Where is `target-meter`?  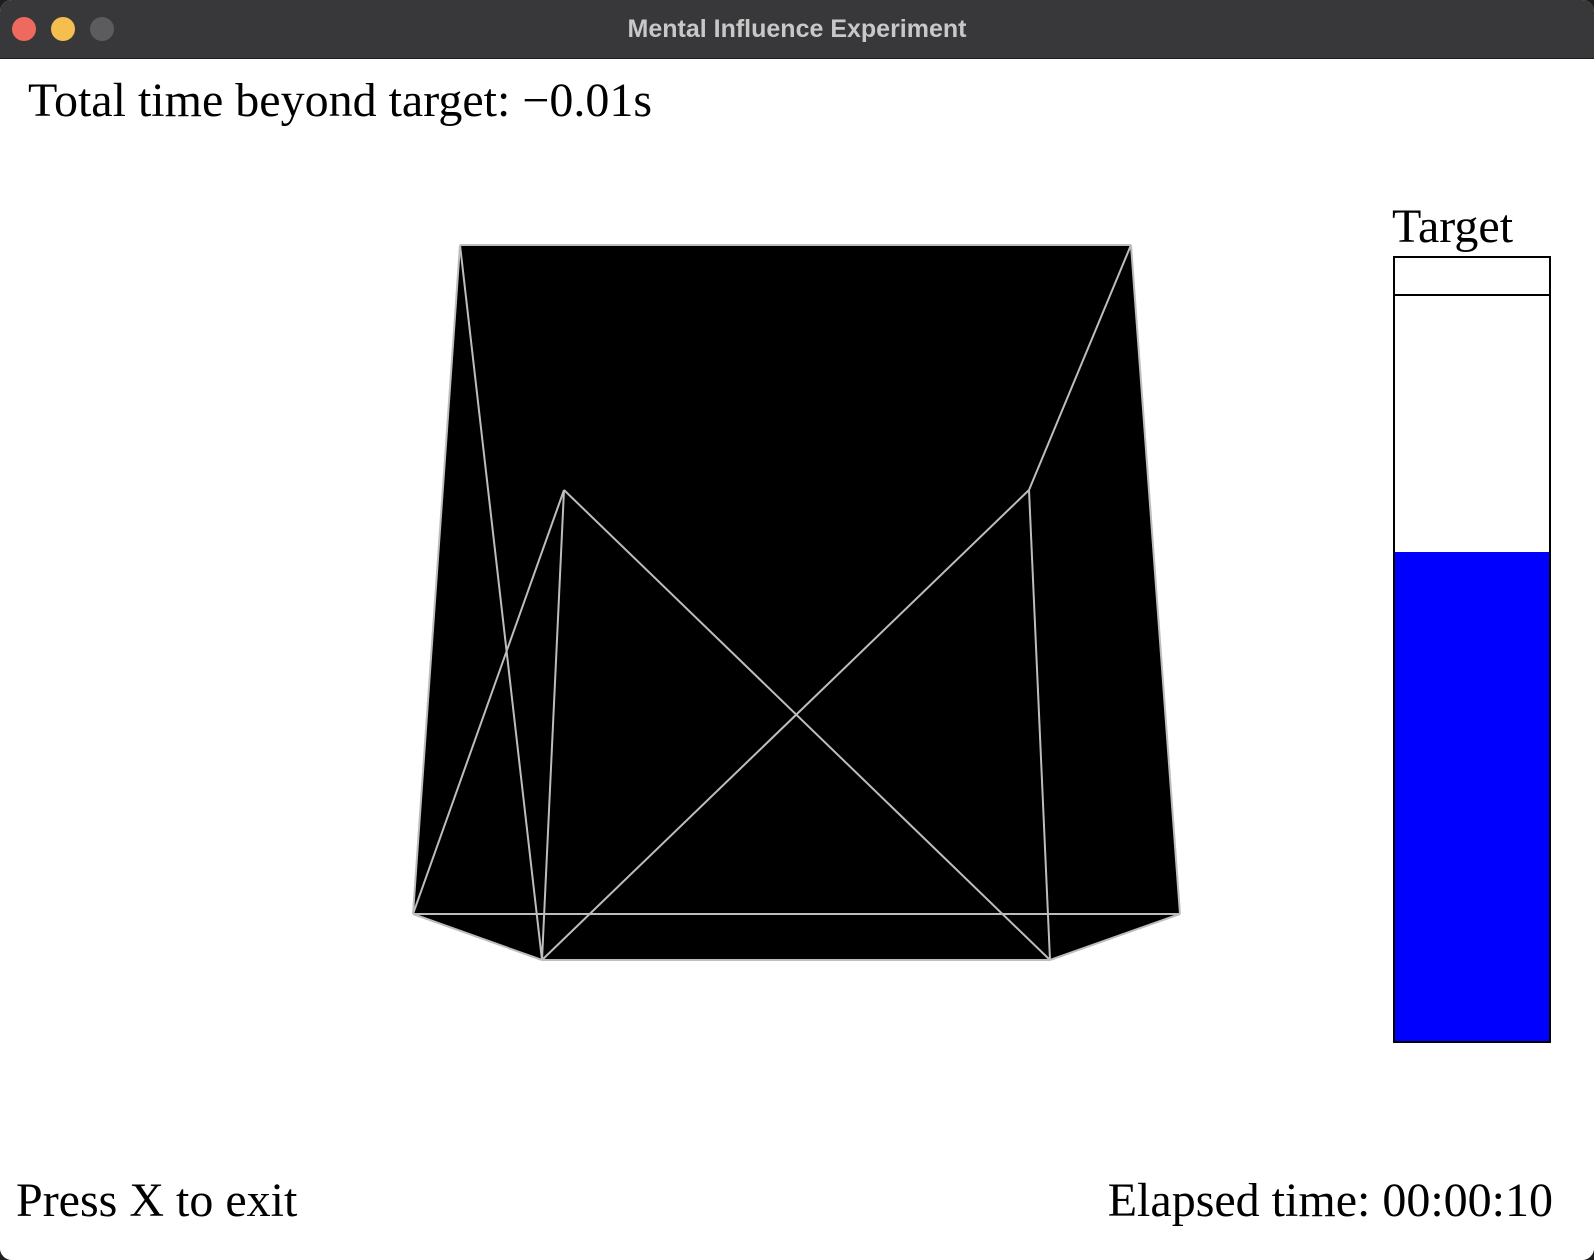 target-meter is located at coordinates (1472, 649).